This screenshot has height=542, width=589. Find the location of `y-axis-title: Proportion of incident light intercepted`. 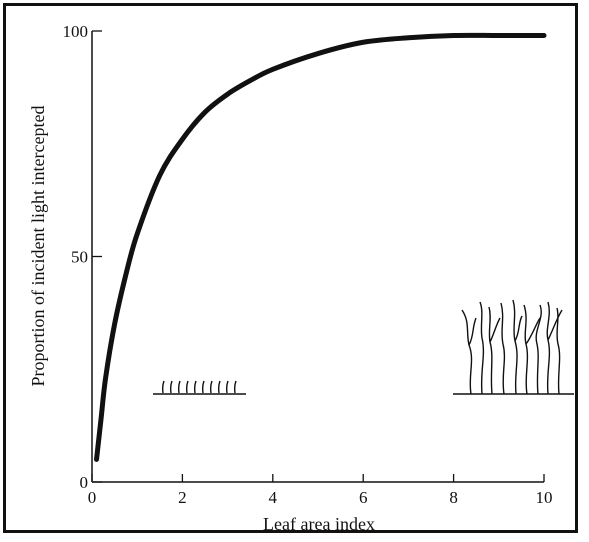

y-axis-title: Proportion of incident light intercepted is located at coordinates (38, 246).